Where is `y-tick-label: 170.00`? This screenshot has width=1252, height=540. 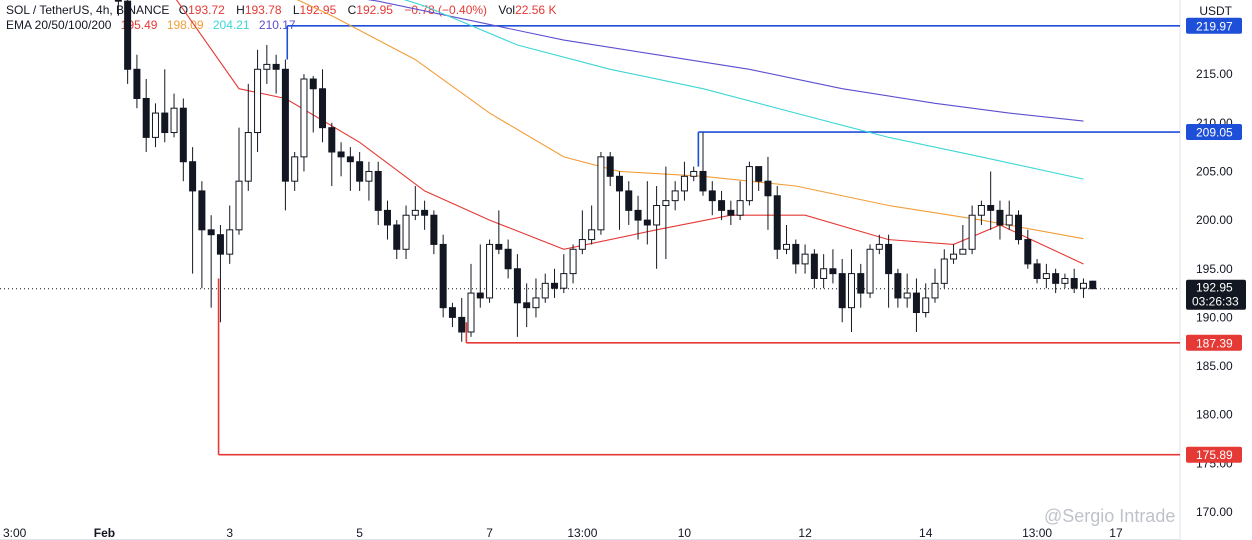 y-tick-label: 170.00 is located at coordinates (1214, 512).